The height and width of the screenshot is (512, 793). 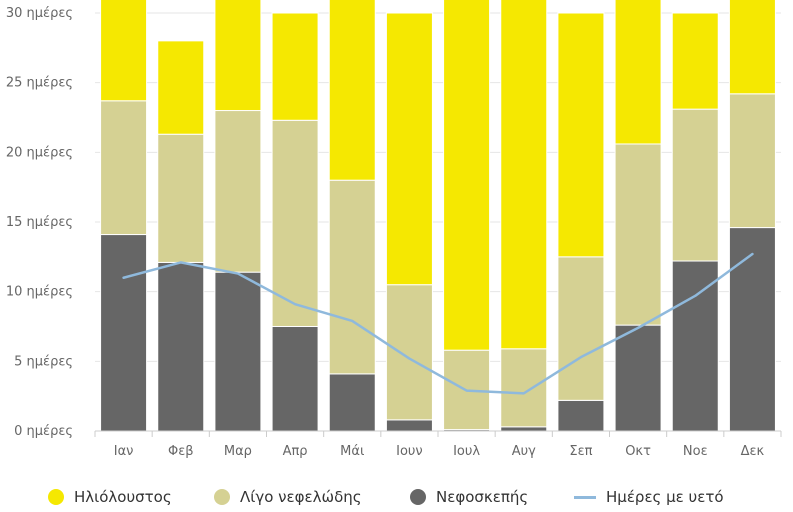 What do you see at coordinates (418, 497) in the screenshot?
I see `legend-marker-overcast` at bounding box center [418, 497].